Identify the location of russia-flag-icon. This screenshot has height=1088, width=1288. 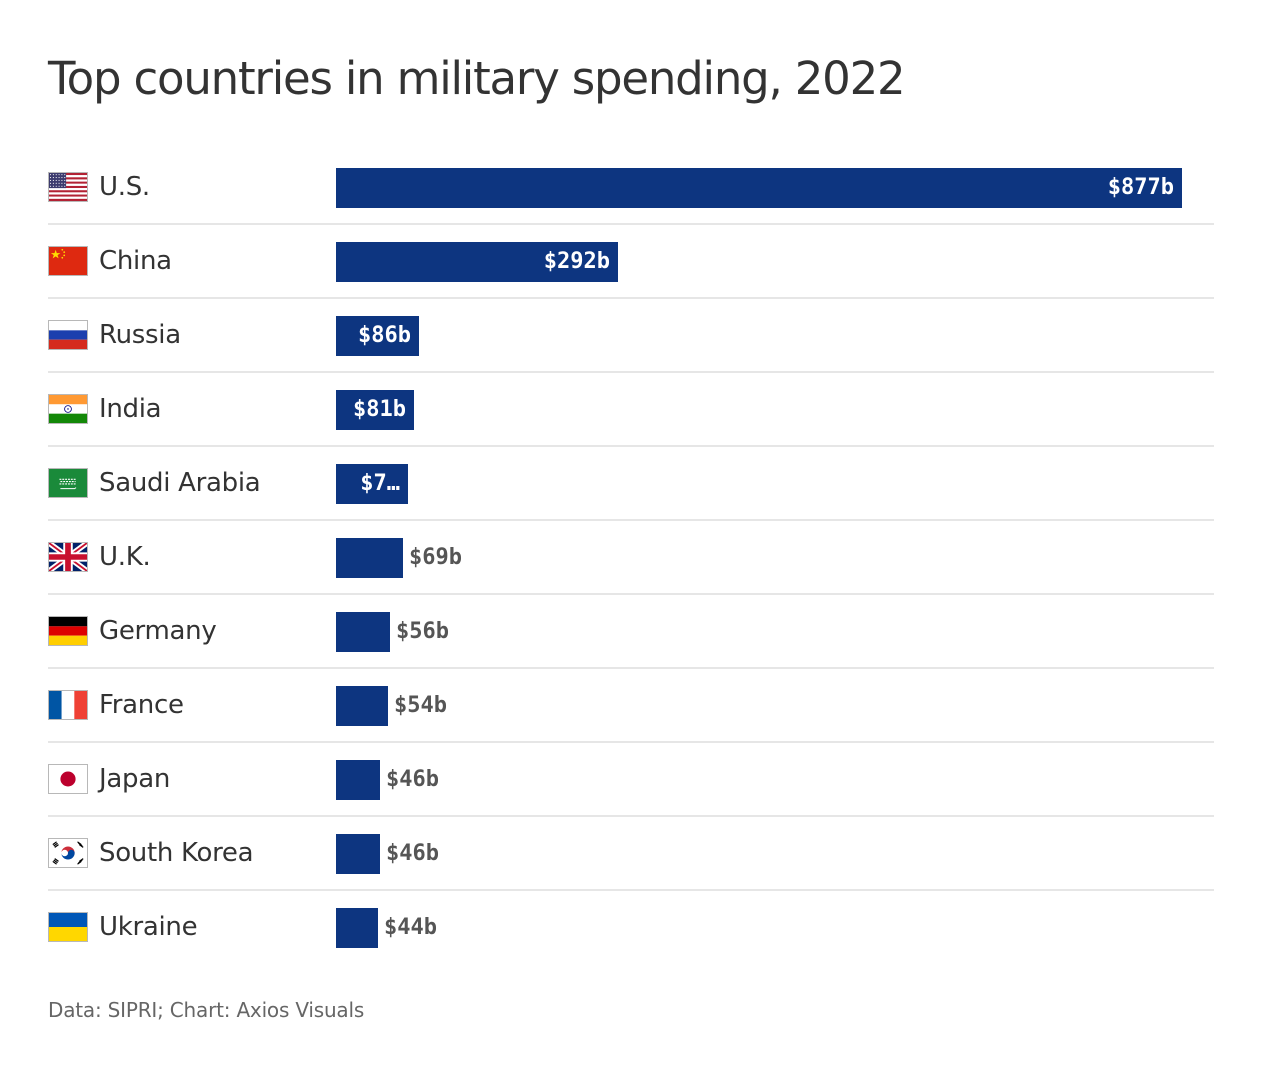
(68, 335).